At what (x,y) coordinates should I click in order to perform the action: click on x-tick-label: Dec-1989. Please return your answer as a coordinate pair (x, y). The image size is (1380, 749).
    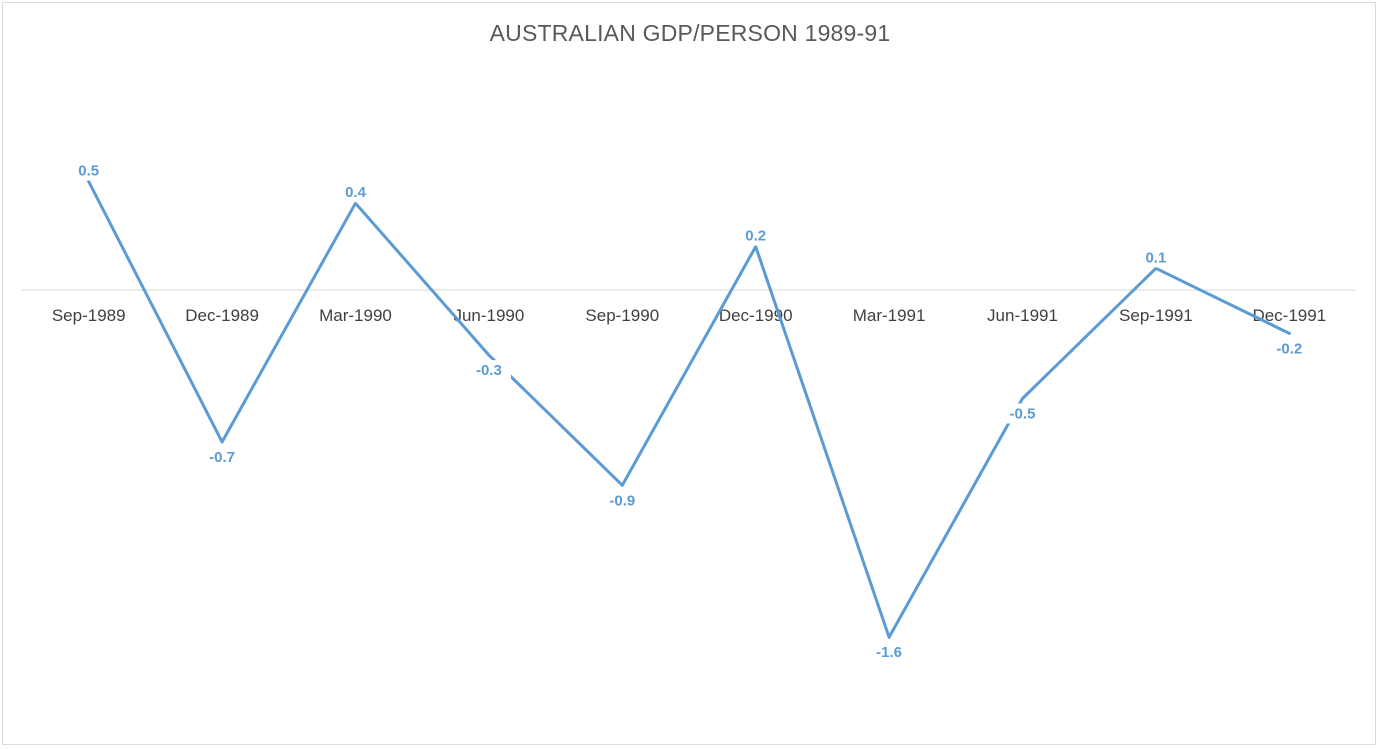
    Looking at the image, I should click on (222, 315).